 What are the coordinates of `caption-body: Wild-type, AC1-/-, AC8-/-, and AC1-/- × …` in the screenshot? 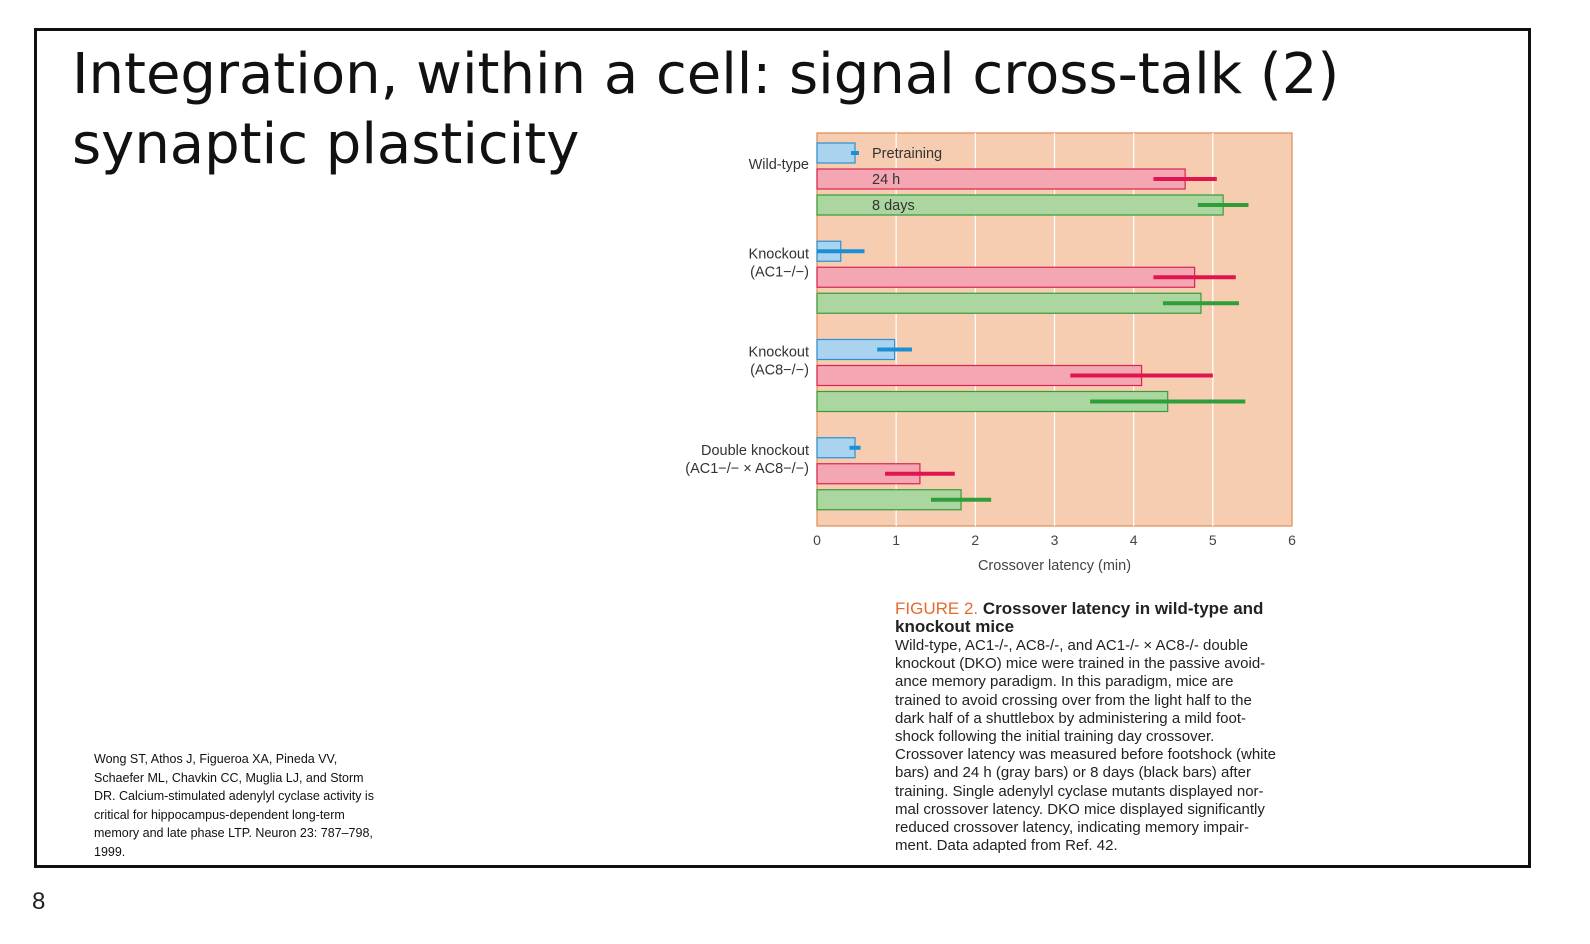 It's located at (1086, 746).